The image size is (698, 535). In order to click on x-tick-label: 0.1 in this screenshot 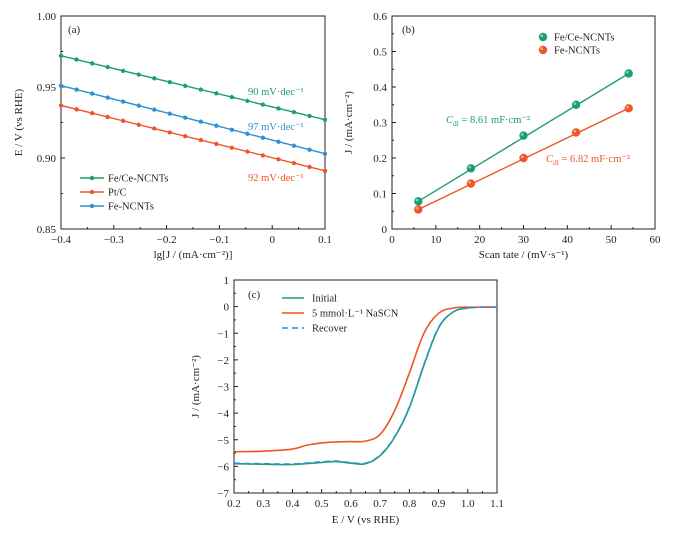, I will do `click(325, 240)`.